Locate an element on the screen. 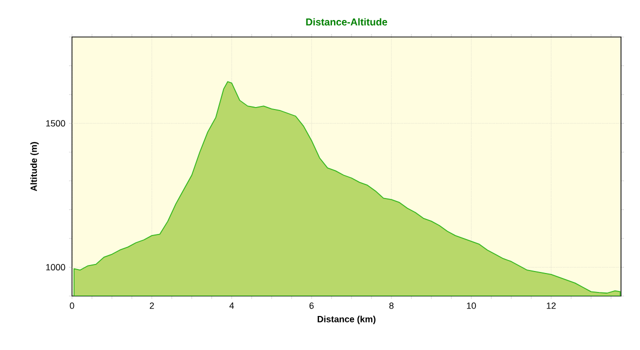 This screenshot has width=640, height=350. y-axis-title: Altitude (m) is located at coordinates (34, 167).